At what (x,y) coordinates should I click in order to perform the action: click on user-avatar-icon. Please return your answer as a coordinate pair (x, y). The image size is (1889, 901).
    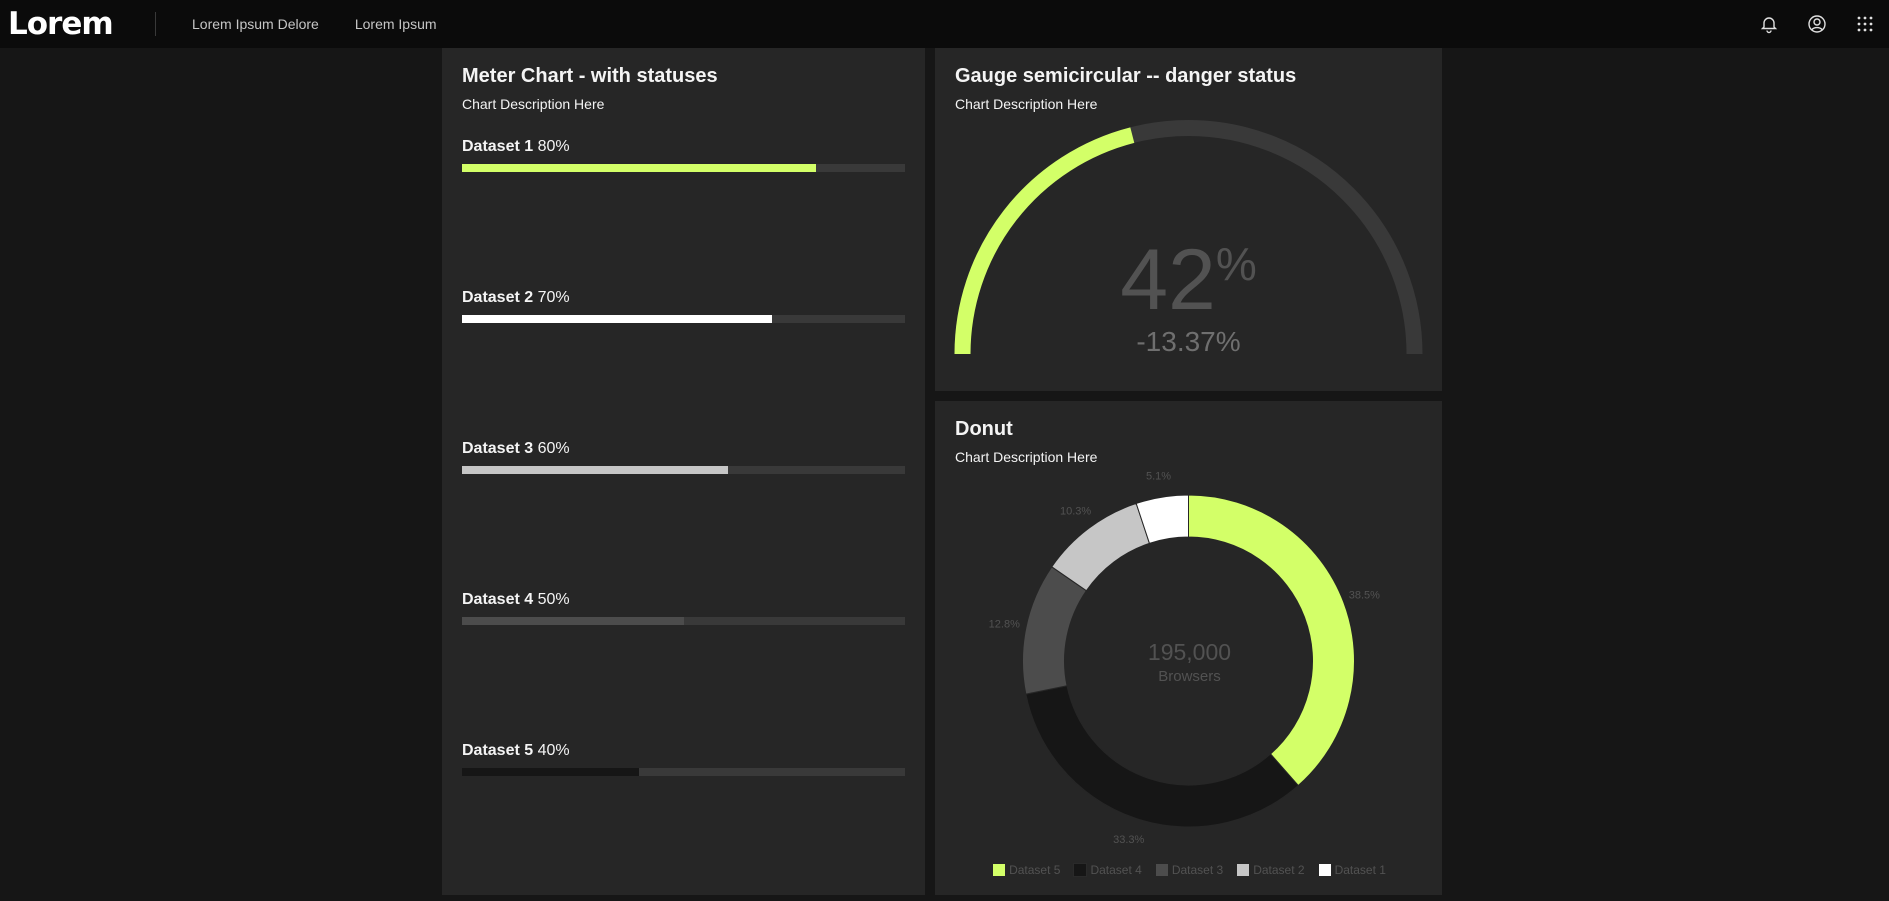
    Looking at the image, I should click on (1817, 24).